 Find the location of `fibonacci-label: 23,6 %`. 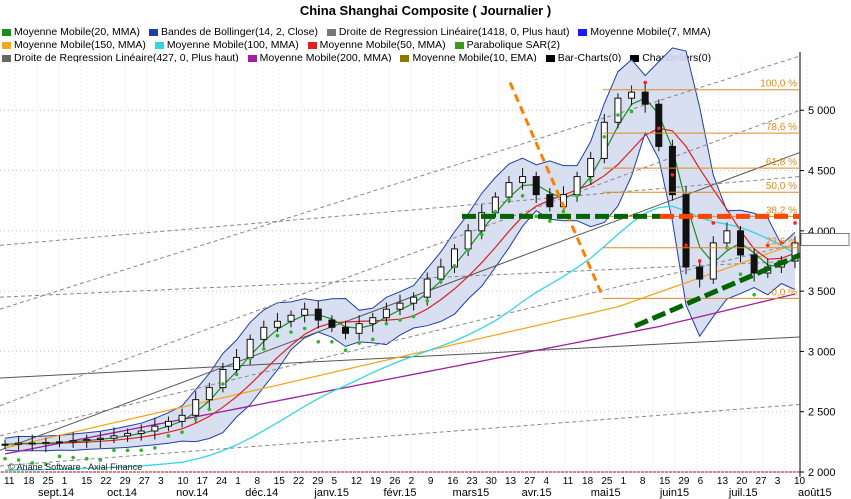

fibonacci-label: 23,6 % is located at coordinates (781, 242).